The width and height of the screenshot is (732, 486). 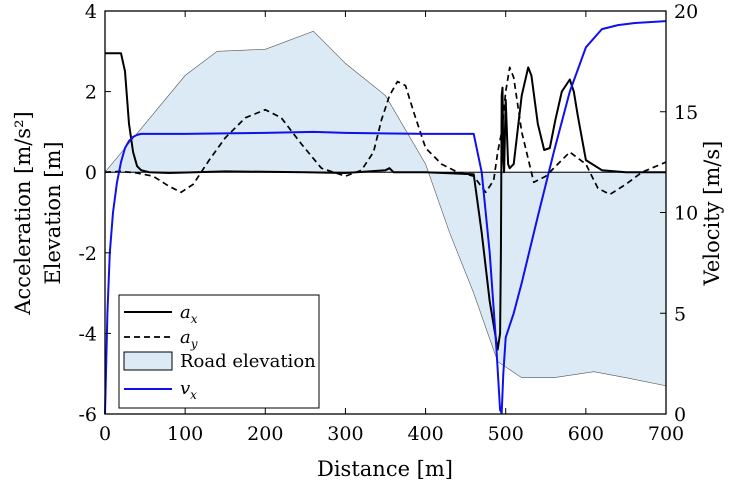 What do you see at coordinates (53, 212) in the screenshot?
I see `y-axis-title-left-elevation: Elevation [m]` at bounding box center [53, 212].